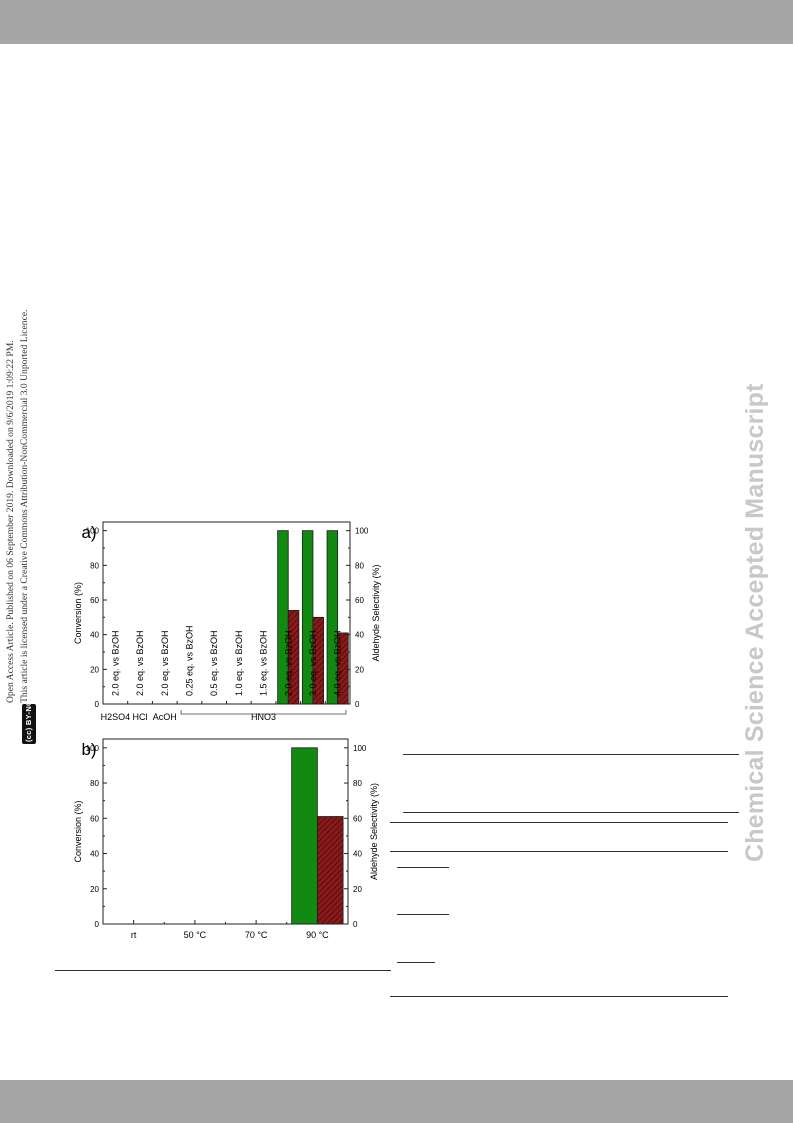 The height and width of the screenshot is (1123, 793). Describe the element at coordinates (189, 660) in the screenshot. I see `category-label: 0.25 eq. vs BzOH` at that location.